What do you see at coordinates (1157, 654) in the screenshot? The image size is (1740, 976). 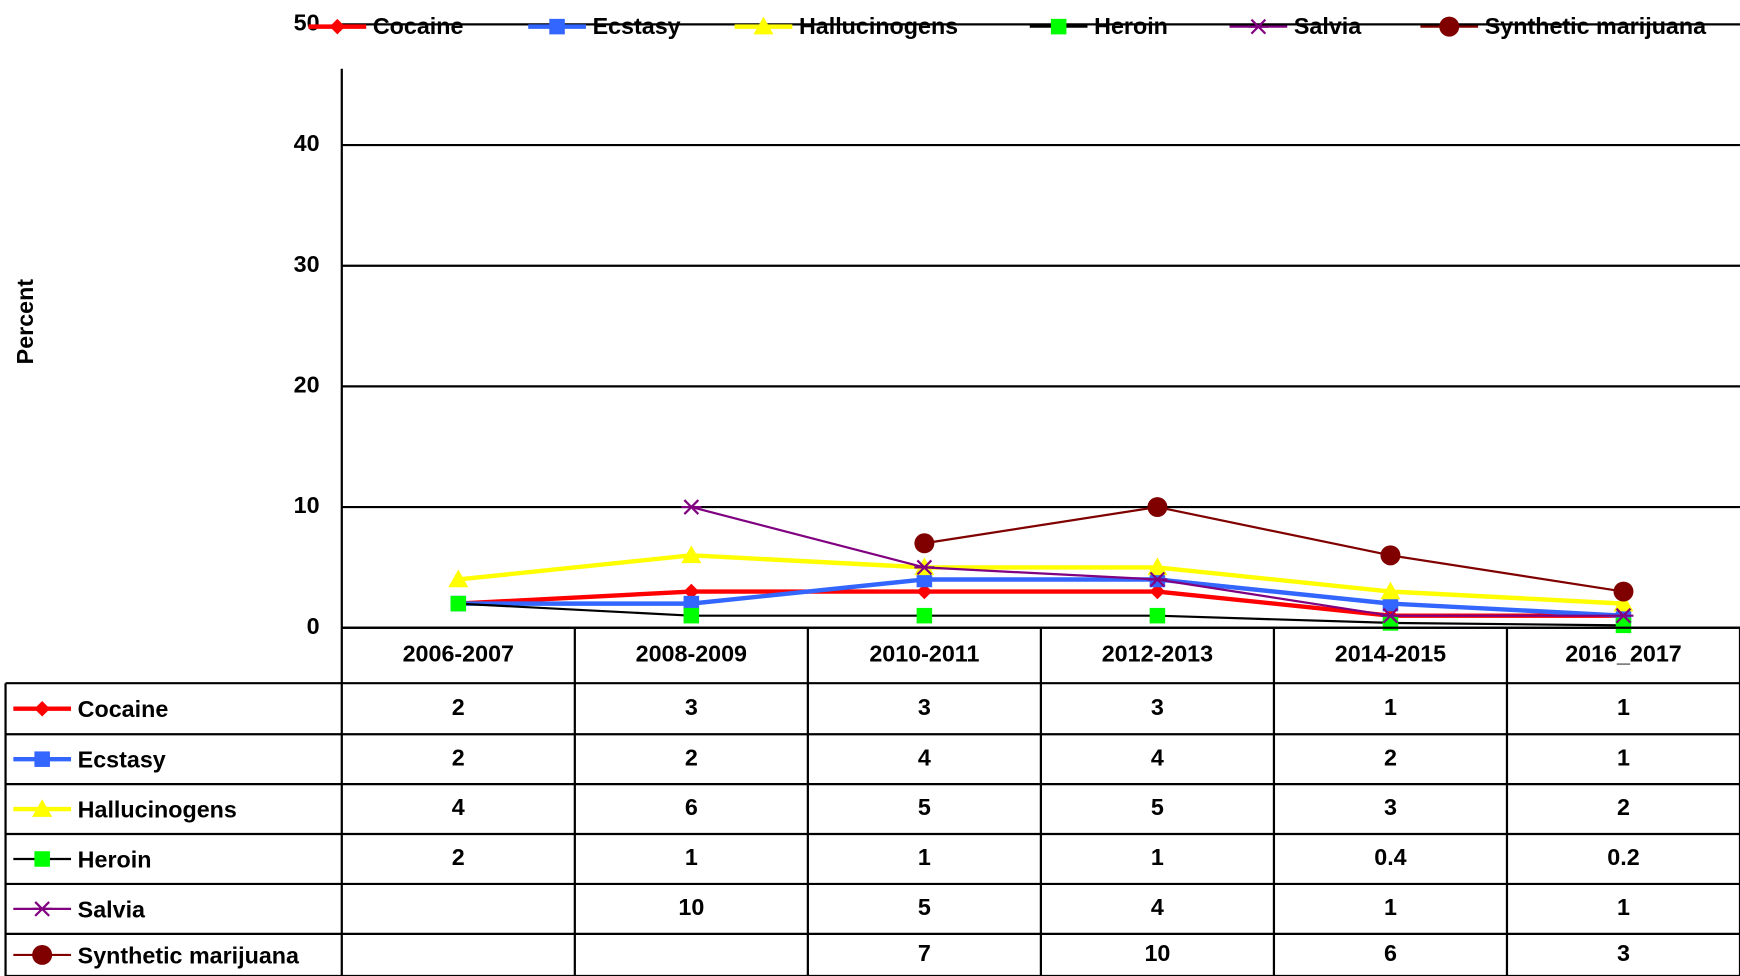 I see `x-tick-label: 2012-2013` at bounding box center [1157, 654].